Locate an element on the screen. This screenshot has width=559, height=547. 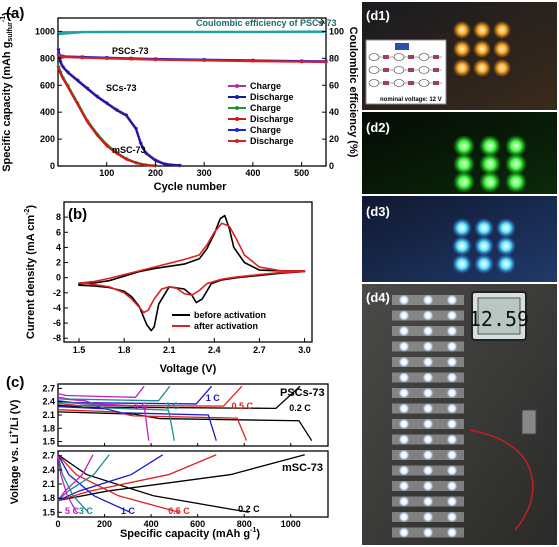
x-tick-label: 0 is located at coordinates (57, 524).